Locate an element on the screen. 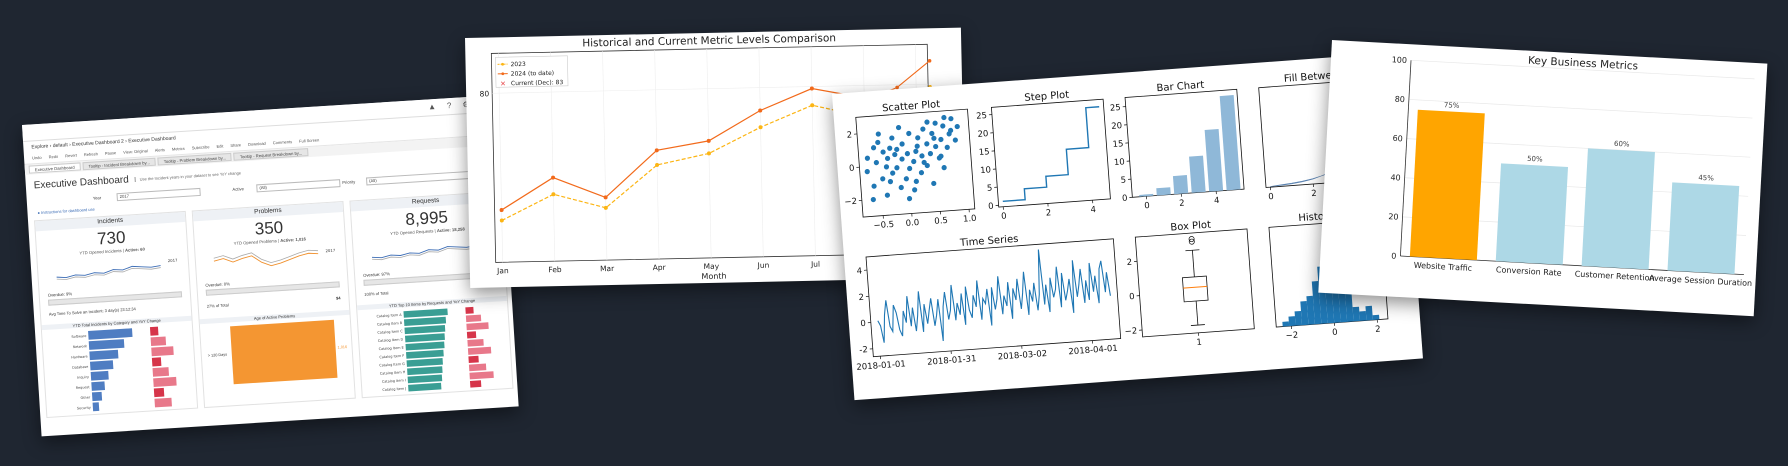 This screenshot has width=1788, height=466. y-tick-label: 25 is located at coordinates (982, 116).